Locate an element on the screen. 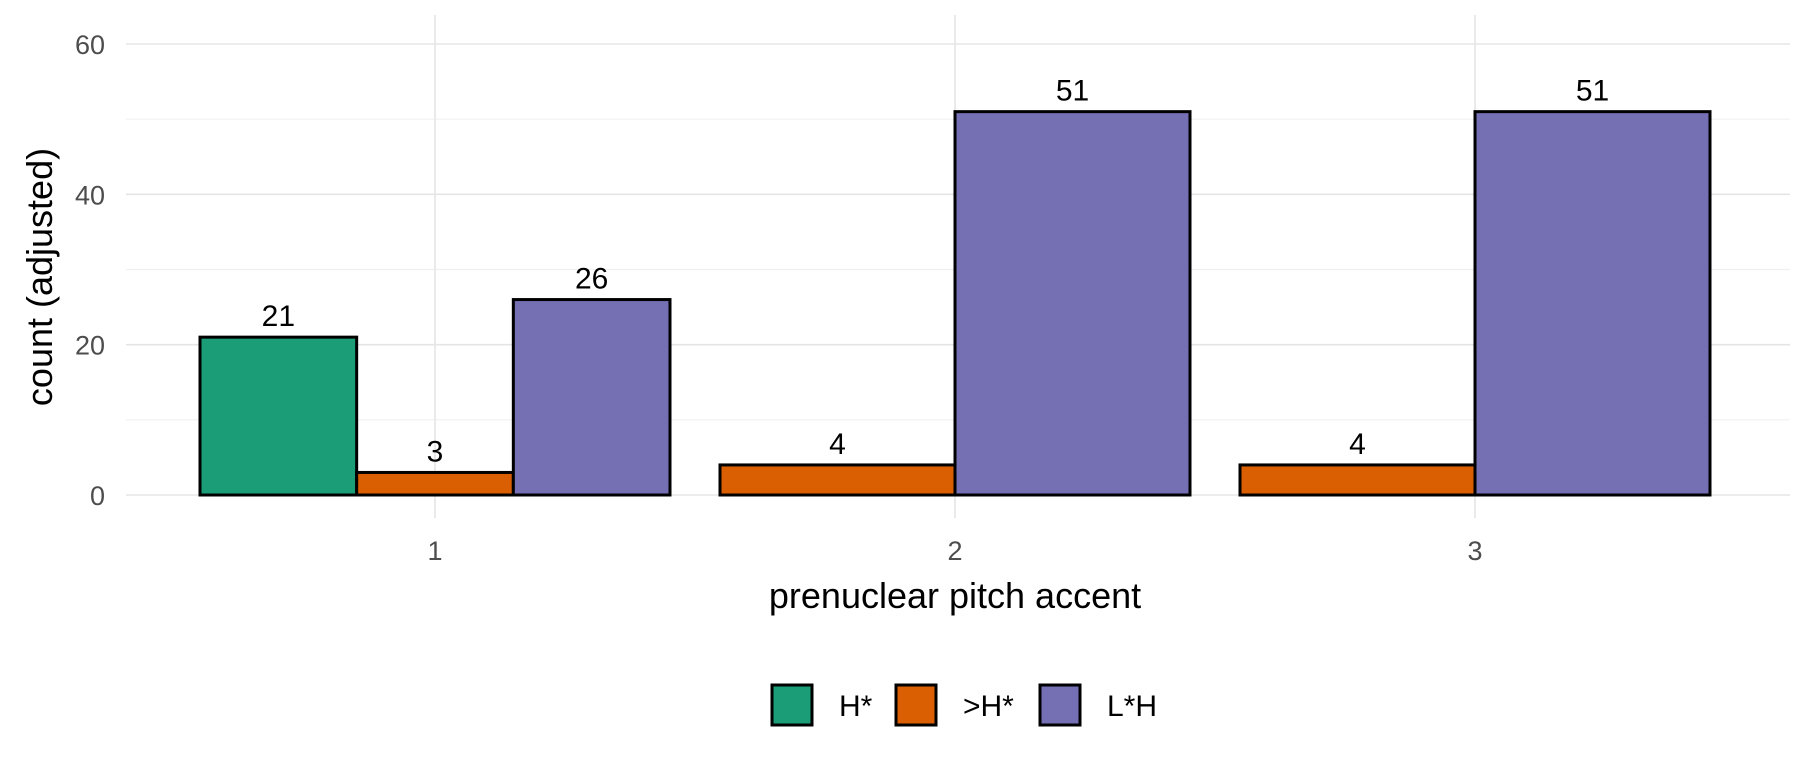 This screenshot has width=1801, height=767. x-axis-ticks: 1 2 3 is located at coordinates (954, 551).